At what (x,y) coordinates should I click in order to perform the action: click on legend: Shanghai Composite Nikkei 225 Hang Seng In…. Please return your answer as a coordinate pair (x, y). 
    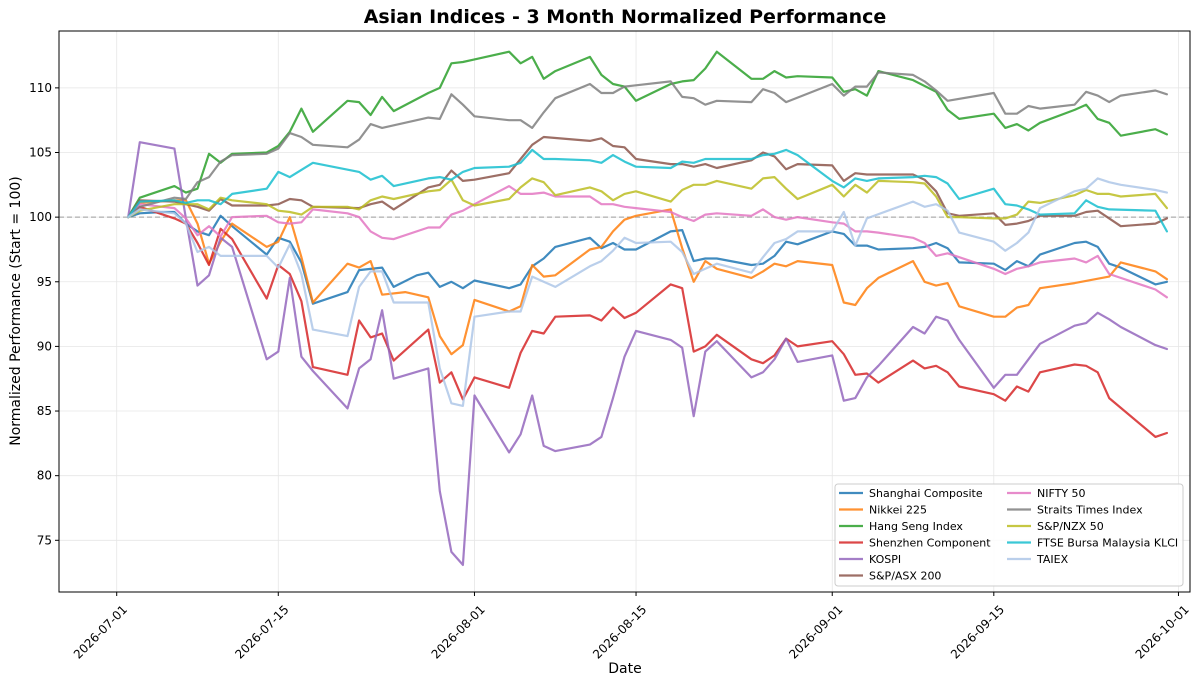
    Looking at the image, I should click on (1009, 535).